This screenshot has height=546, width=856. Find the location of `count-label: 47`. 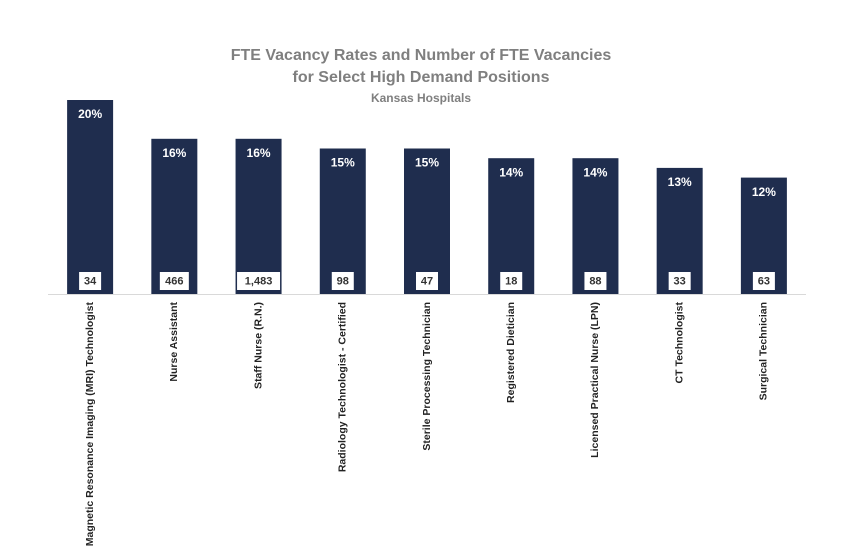

count-label: 47 is located at coordinates (427, 281).